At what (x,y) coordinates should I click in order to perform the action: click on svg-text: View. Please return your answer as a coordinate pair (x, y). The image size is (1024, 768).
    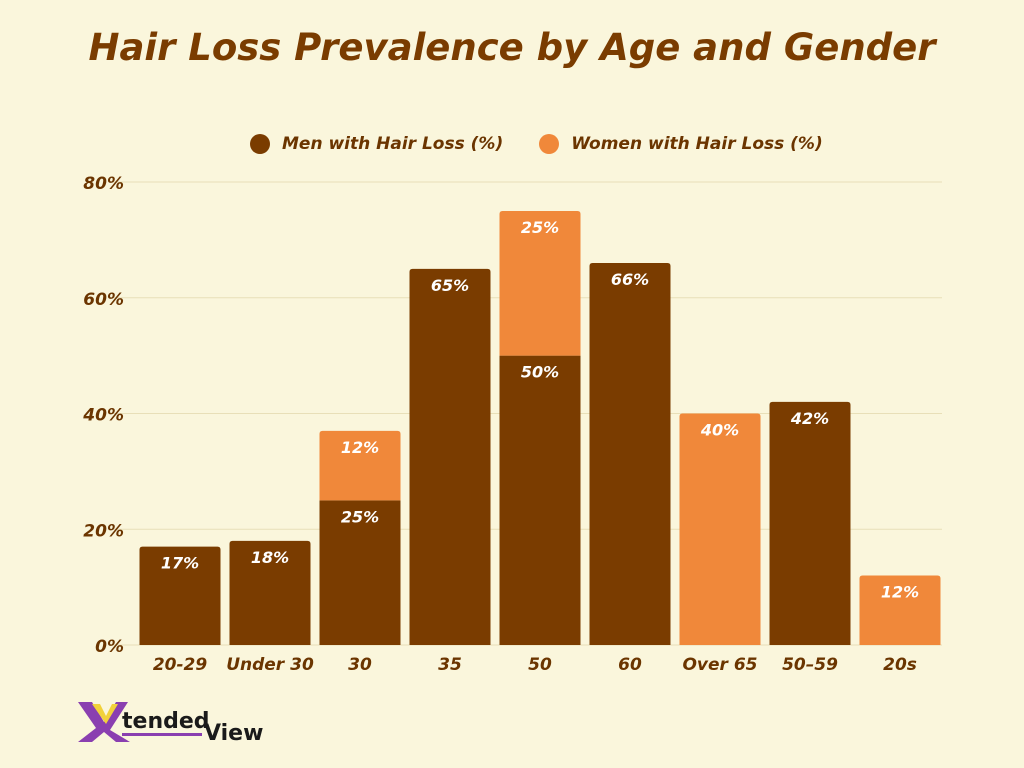
    Looking at the image, I should click on (233, 733).